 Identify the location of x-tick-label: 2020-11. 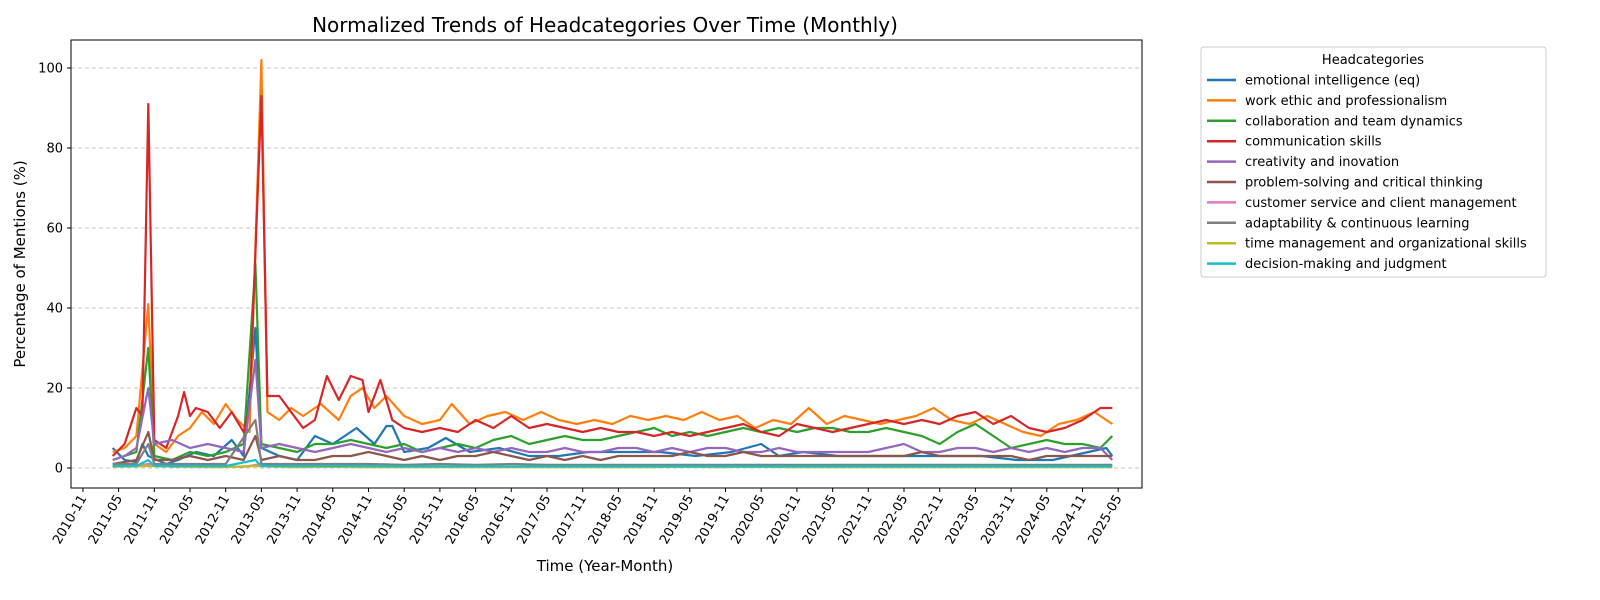
(784, 520).